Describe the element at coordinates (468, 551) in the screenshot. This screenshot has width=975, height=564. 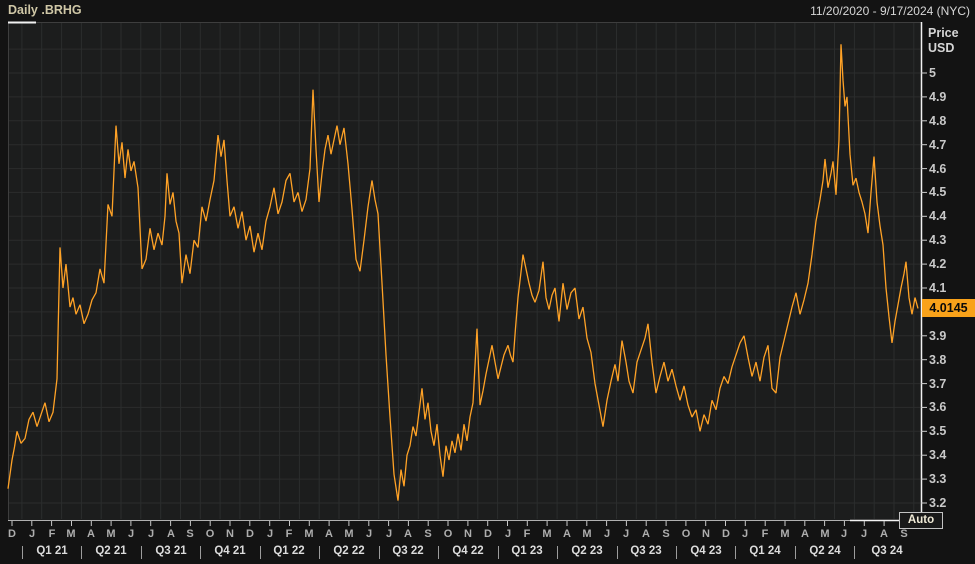
I see `quarter-label: Q4 22` at that location.